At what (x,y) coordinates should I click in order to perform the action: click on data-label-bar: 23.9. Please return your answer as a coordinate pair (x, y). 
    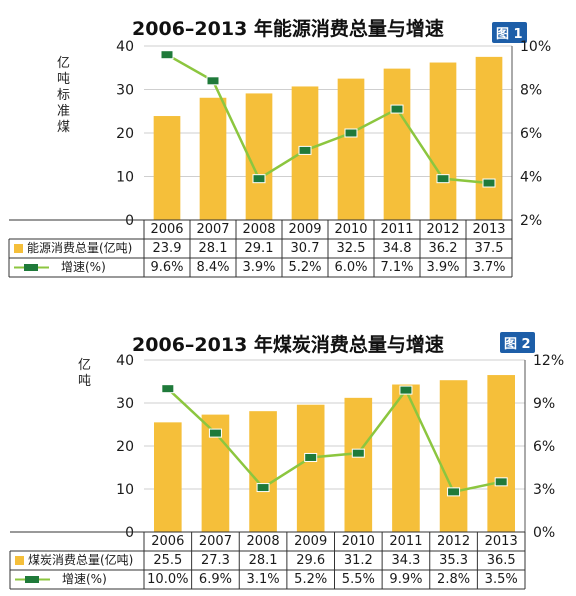
    Looking at the image, I should click on (167, 248).